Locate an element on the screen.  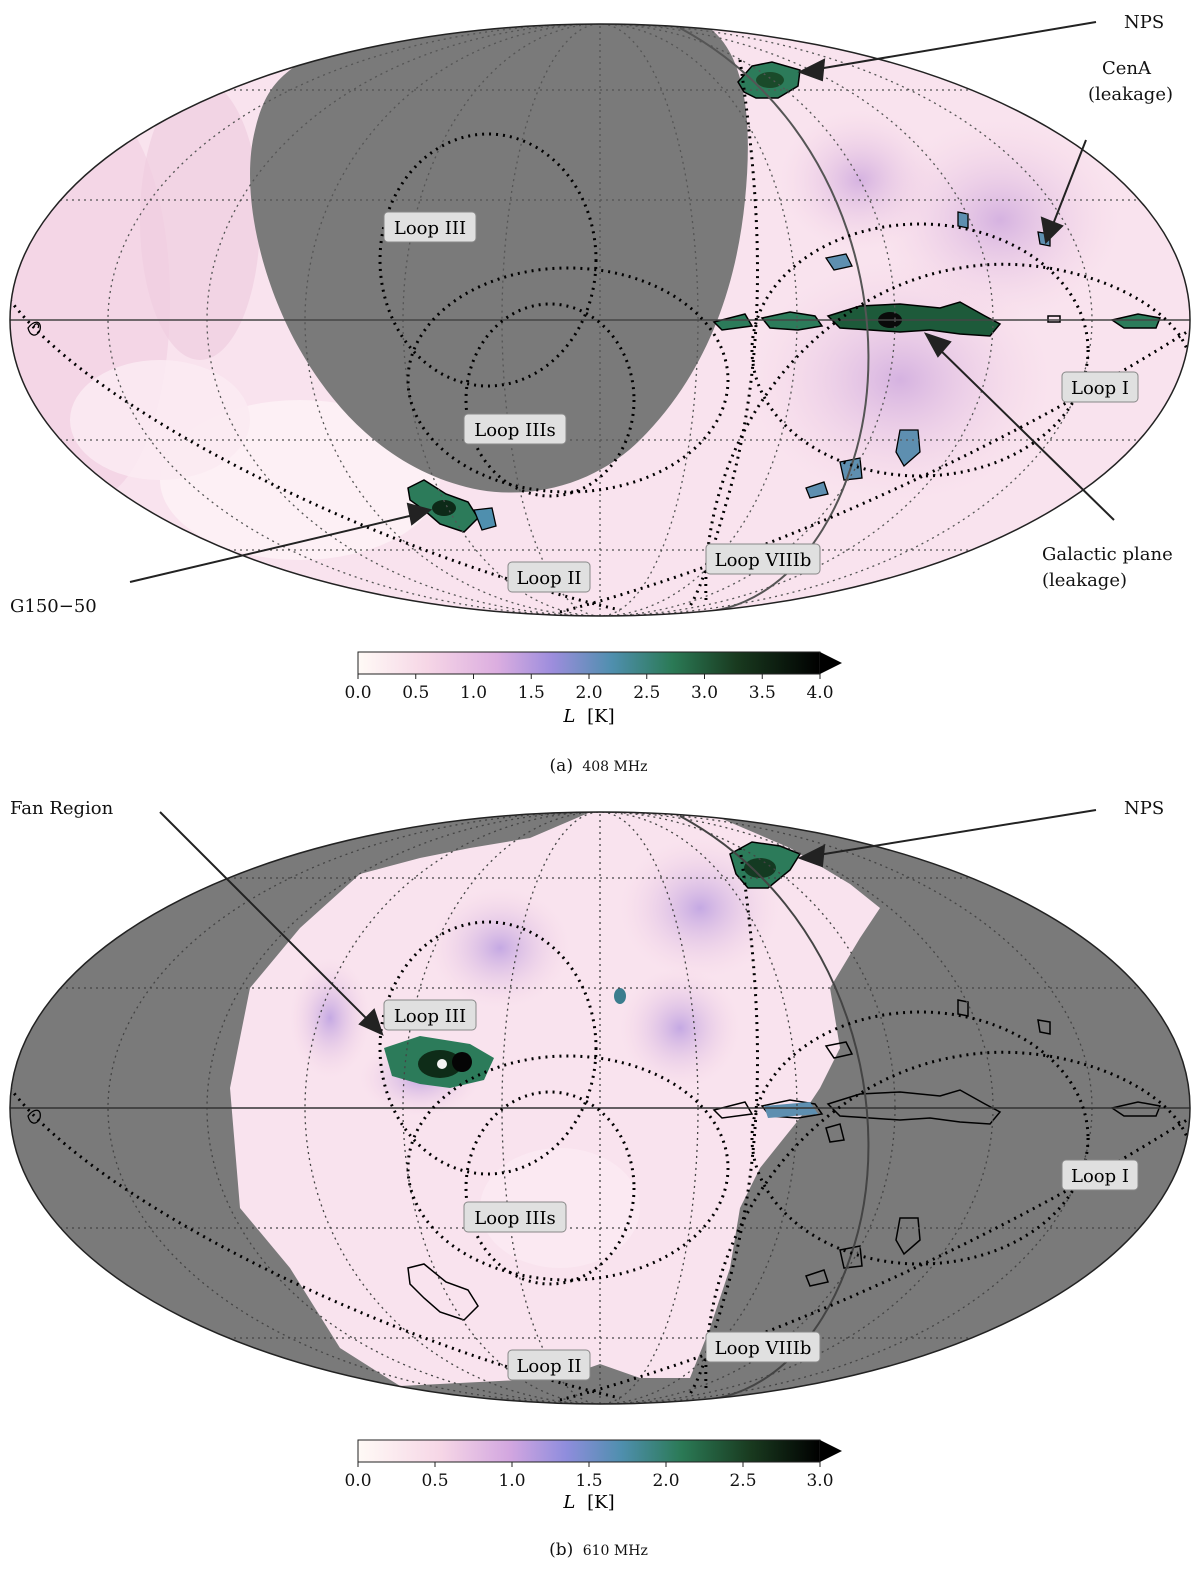
loop-label-viiib-a: Loop VIIIb is located at coordinates (763, 559).